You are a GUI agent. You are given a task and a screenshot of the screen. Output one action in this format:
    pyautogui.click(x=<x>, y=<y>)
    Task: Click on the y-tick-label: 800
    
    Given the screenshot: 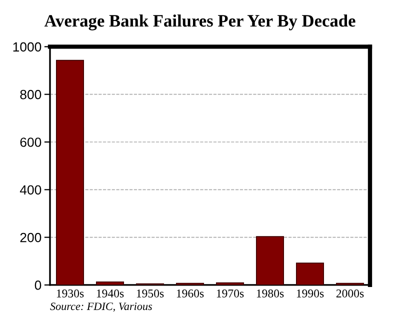 What is the action you would take?
    pyautogui.click(x=31, y=95)
    